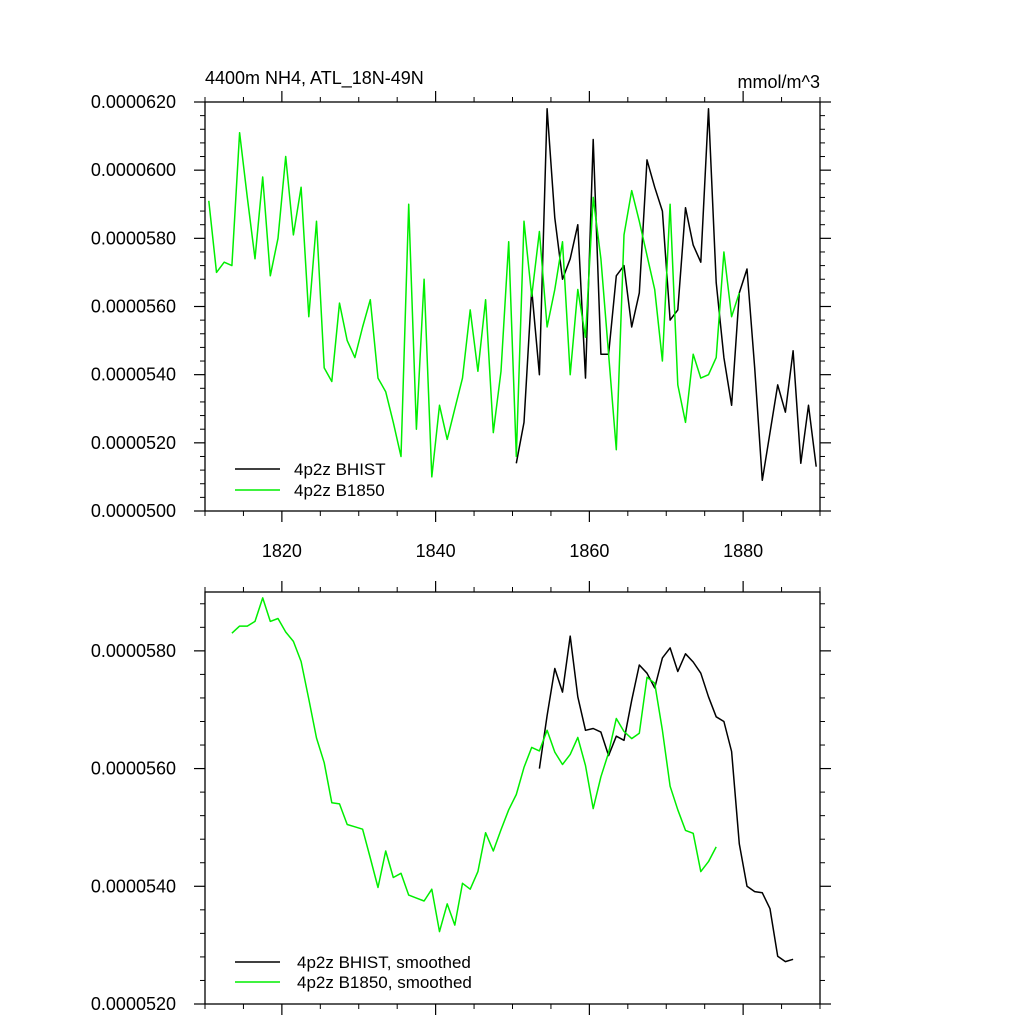 The width and height of the screenshot is (1024, 1024). What do you see at coordinates (133, 651) in the screenshot?
I see `bottom-y-tick-label: 0.0000580` at bounding box center [133, 651].